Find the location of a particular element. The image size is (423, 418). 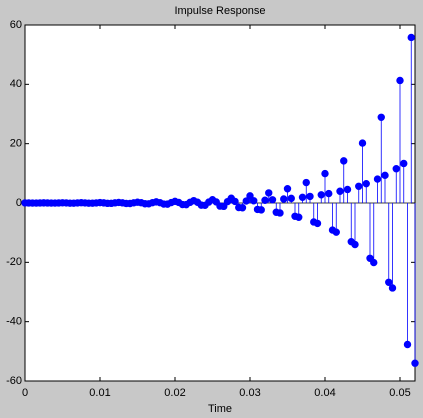

chart-title: Impulse Response is located at coordinates (219, 11).